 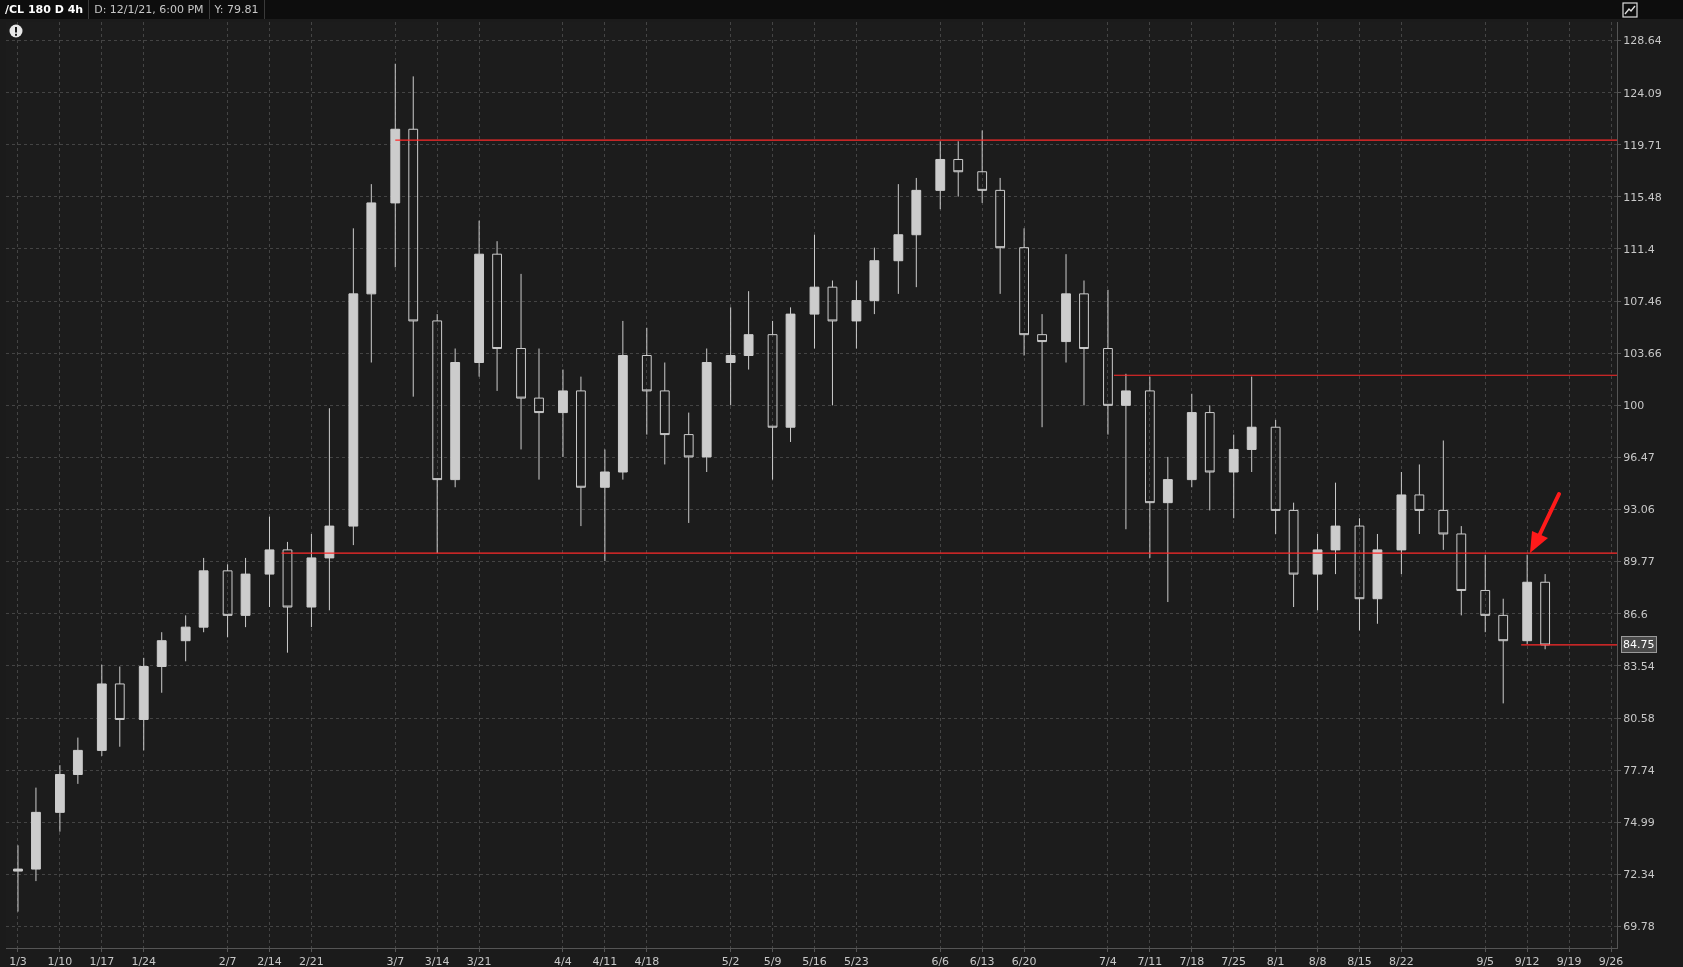 I want to click on x-tick-label: 4/4, so click(x=563, y=961).